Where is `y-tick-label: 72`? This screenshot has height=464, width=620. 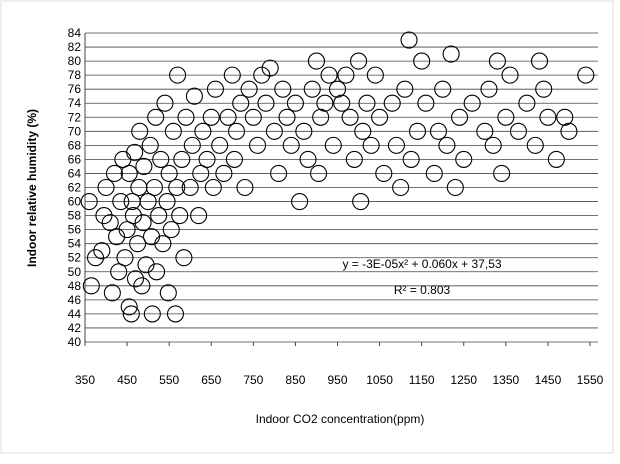
y-tick-label: 72 is located at coordinates (75, 117).